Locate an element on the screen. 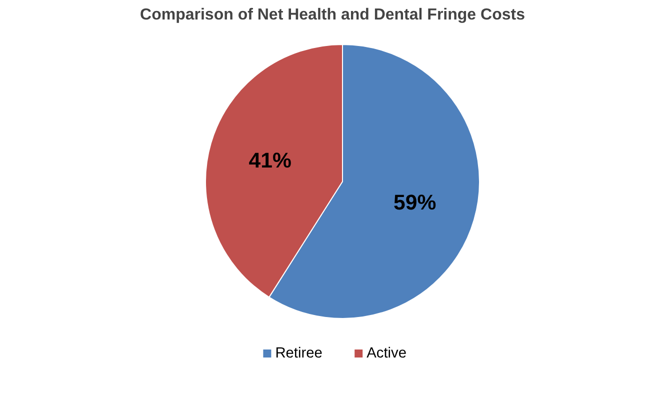 This screenshot has height=402, width=670. data-label: 41% is located at coordinates (270, 160).